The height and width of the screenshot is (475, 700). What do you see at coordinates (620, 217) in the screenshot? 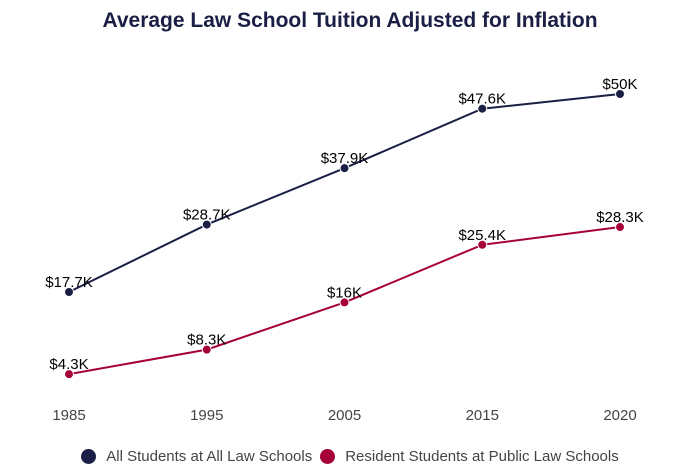
I see `data-label: $28.3K` at bounding box center [620, 217].